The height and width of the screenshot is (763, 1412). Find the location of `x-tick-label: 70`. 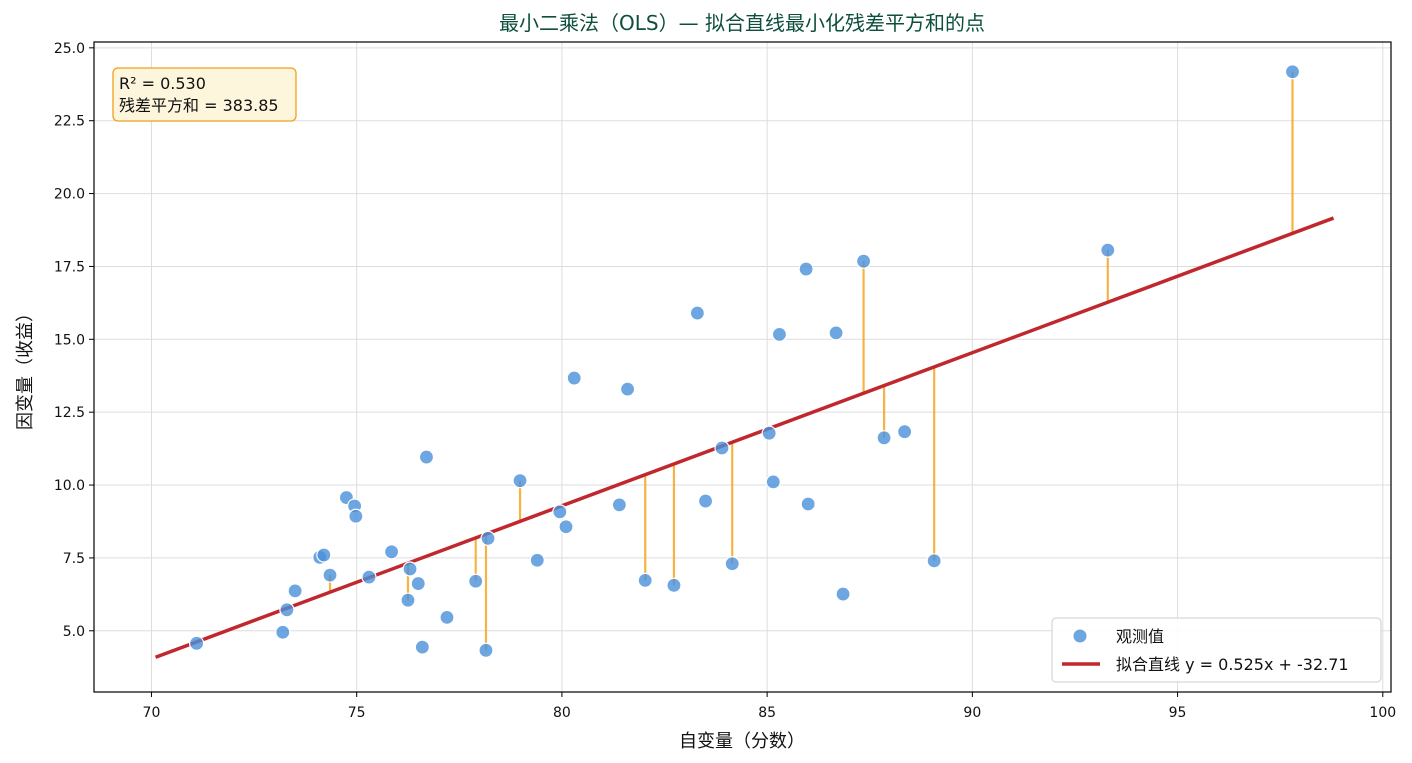

x-tick-label: 70 is located at coordinates (152, 713).